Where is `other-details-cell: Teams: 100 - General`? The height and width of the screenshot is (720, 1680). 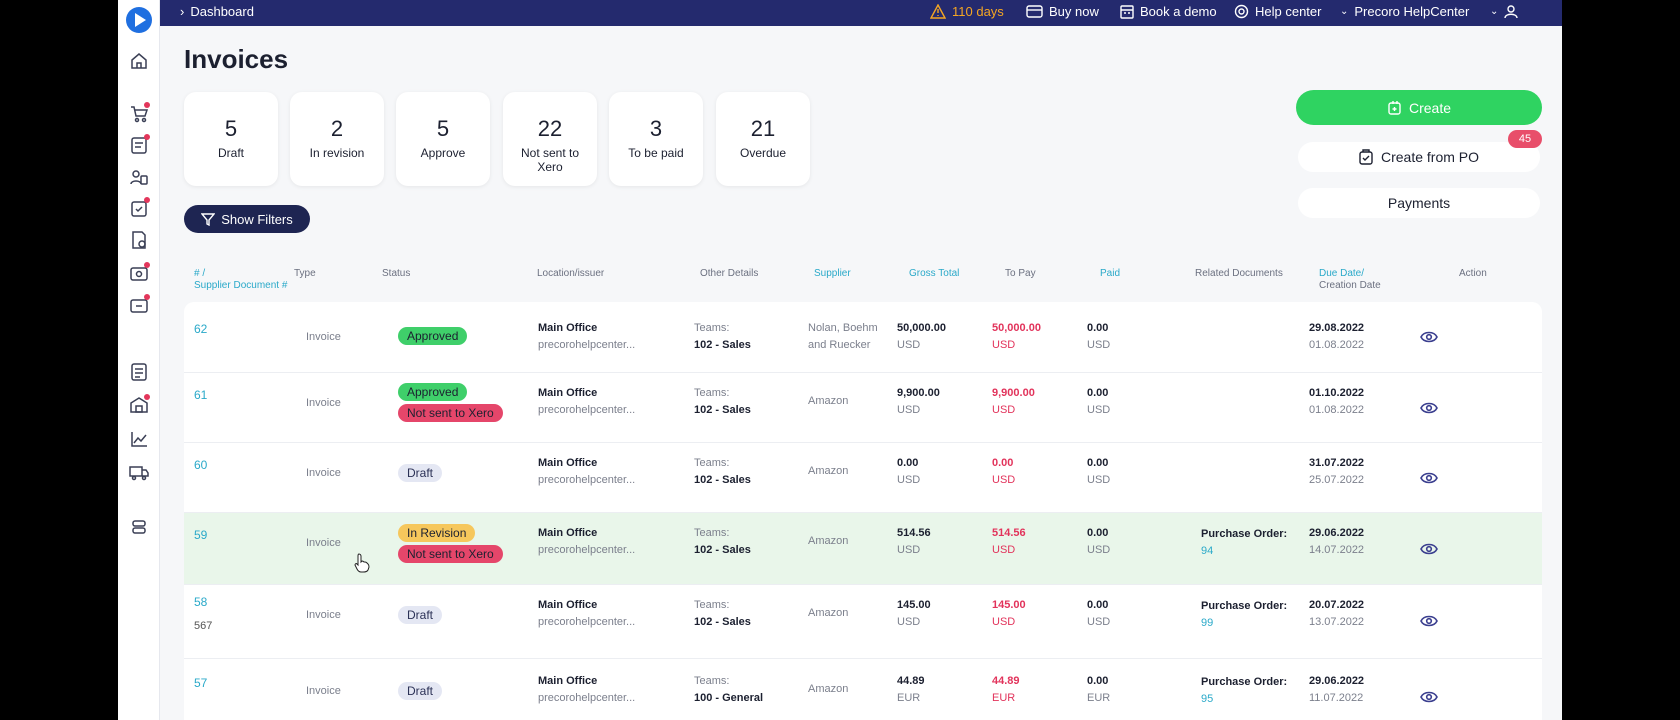
other-details-cell: Teams: 100 - General is located at coordinates (728, 690).